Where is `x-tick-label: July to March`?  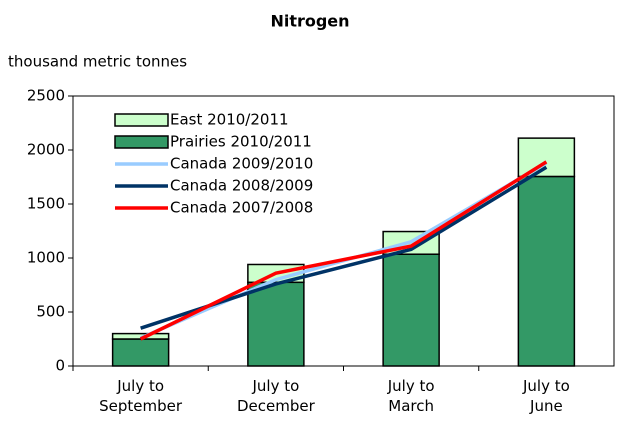 x-tick-label: July to March is located at coordinates (411, 396).